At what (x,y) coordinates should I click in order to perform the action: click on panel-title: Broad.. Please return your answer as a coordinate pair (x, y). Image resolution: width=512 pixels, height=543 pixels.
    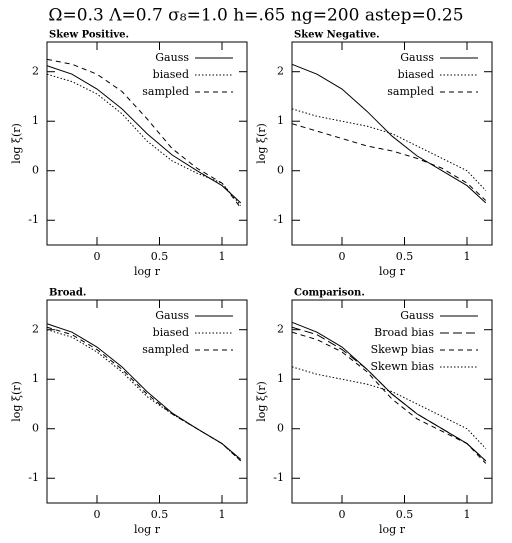
    Looking at the image, I should click on (67, 293).